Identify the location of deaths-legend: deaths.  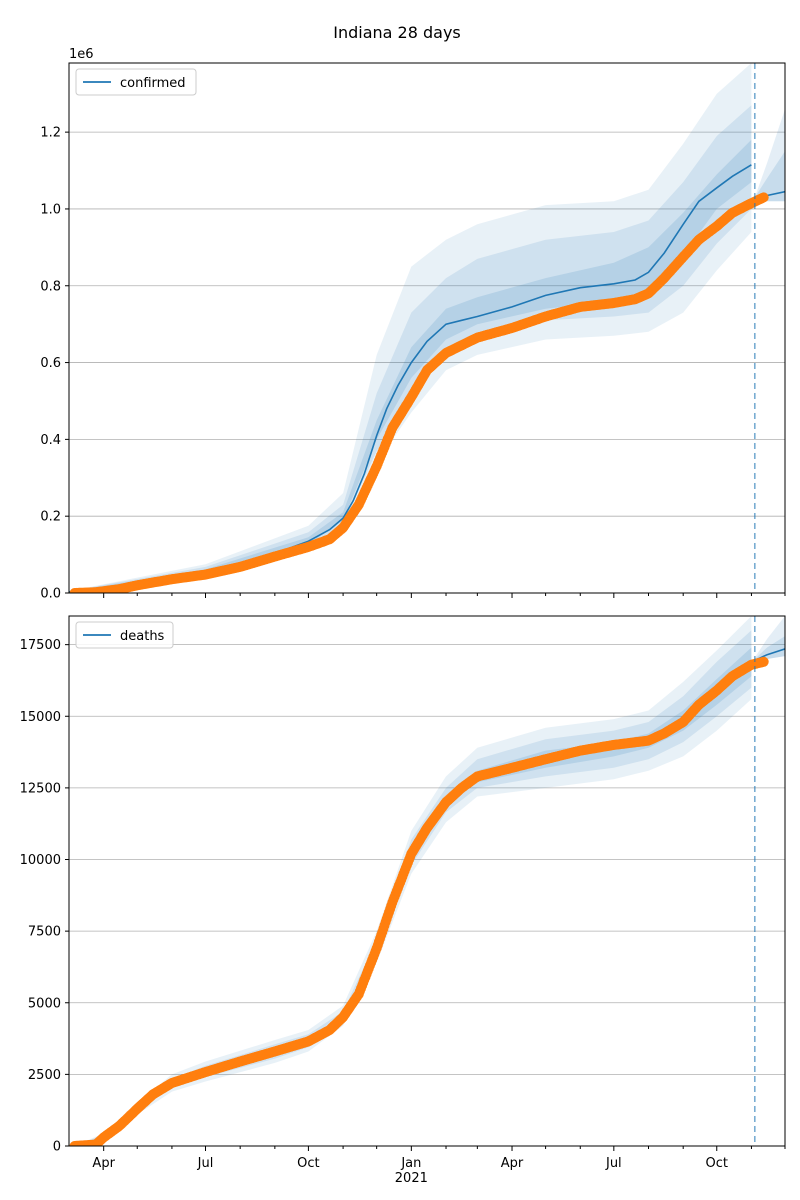
(124, 635).